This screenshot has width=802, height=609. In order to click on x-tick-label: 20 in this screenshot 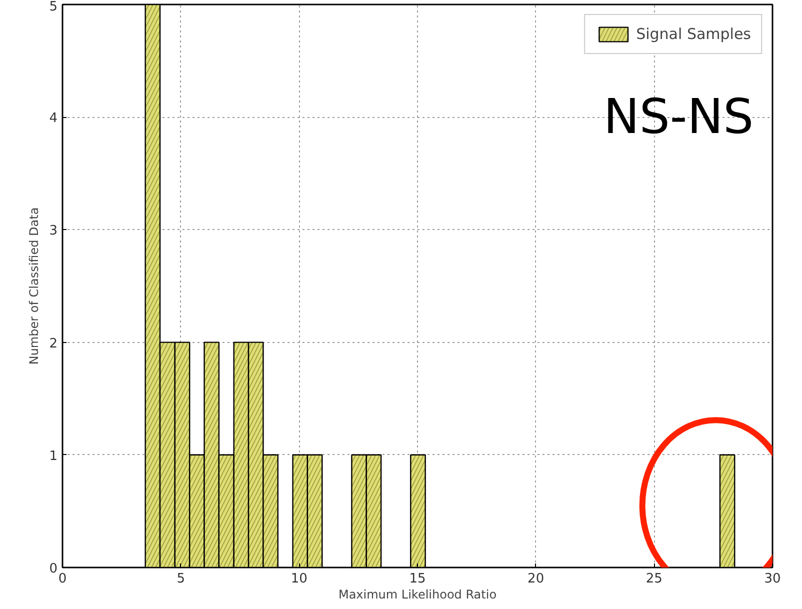, I will do `click(536, 579)`.